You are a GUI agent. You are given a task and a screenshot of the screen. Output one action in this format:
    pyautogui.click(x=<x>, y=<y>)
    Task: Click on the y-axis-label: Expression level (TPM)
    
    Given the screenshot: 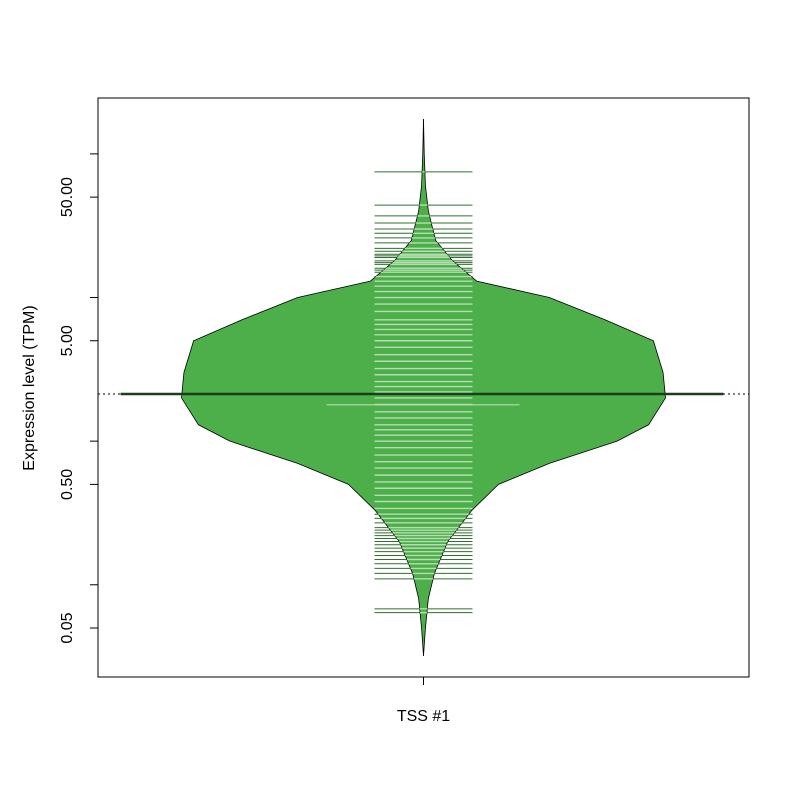 What is the action you would take?
    pyautogui.click(x=29, y=387)
    